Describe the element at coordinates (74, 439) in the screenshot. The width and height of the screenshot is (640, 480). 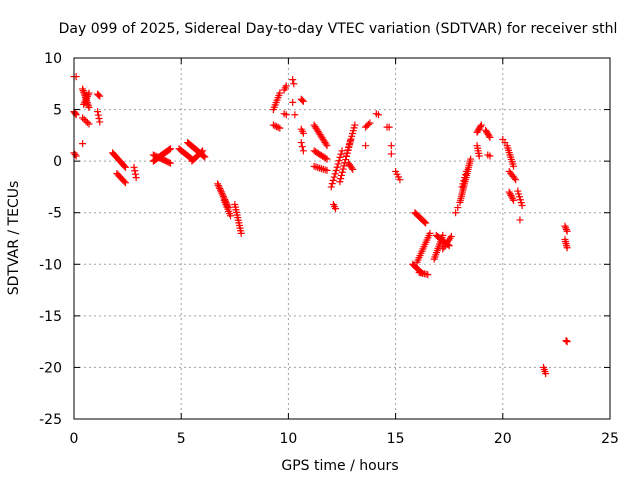
I see `x-tick-label: 0` at that location.